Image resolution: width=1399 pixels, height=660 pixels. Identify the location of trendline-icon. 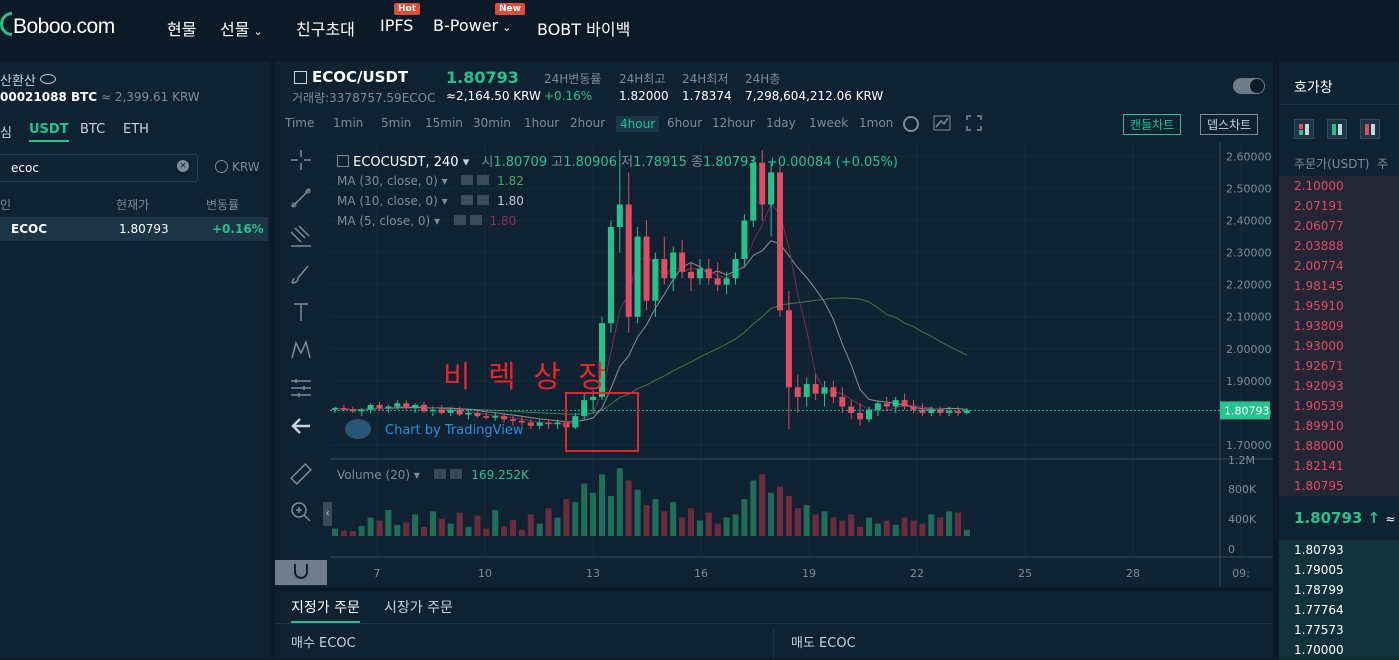
(301, 198).